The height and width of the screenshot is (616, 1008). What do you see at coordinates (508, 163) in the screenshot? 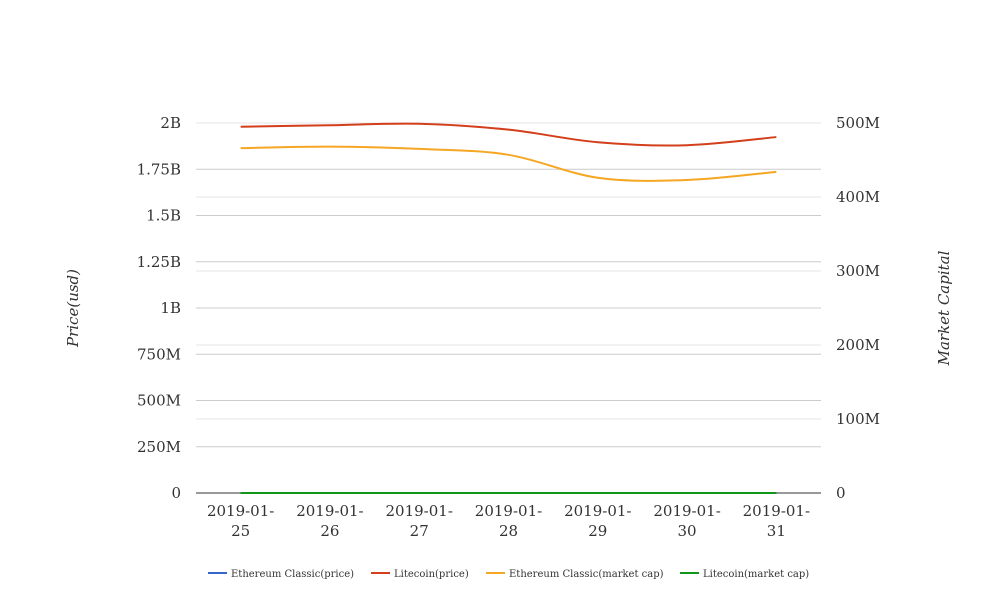
I see `series-line-ethereum-classic-market-cap` at bounding box center [508, 163].